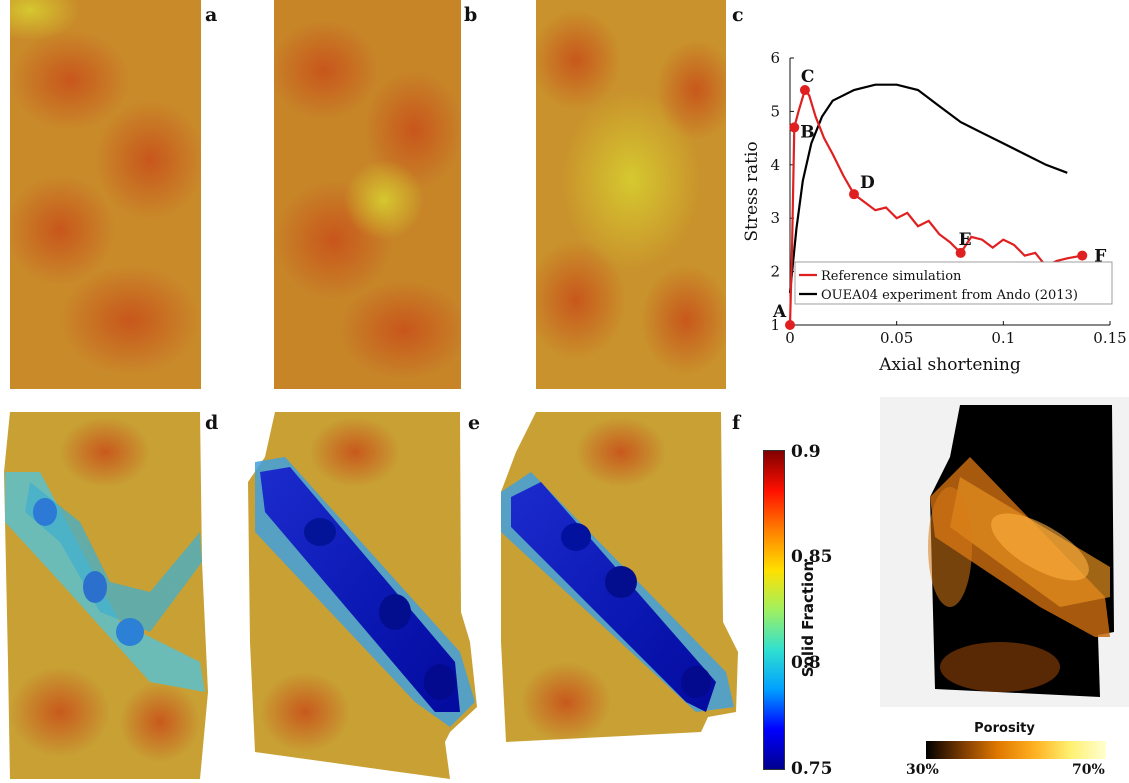  Describe the element at coordinates (471, 15) in the screenshot. I see `panel-label-b: b` at that location.